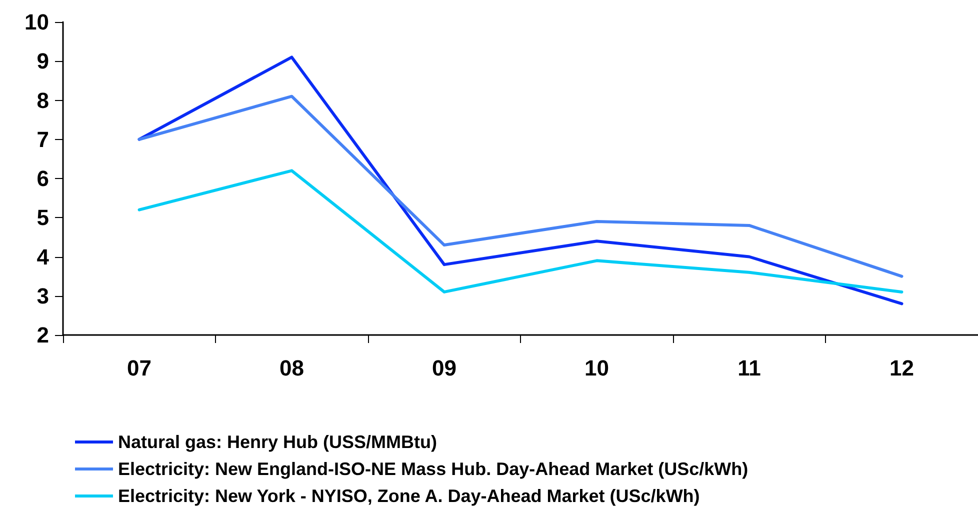  Describe the element at coordinates (139, 368) in the screenshot. I see `x-tick-label: 07` at that location.